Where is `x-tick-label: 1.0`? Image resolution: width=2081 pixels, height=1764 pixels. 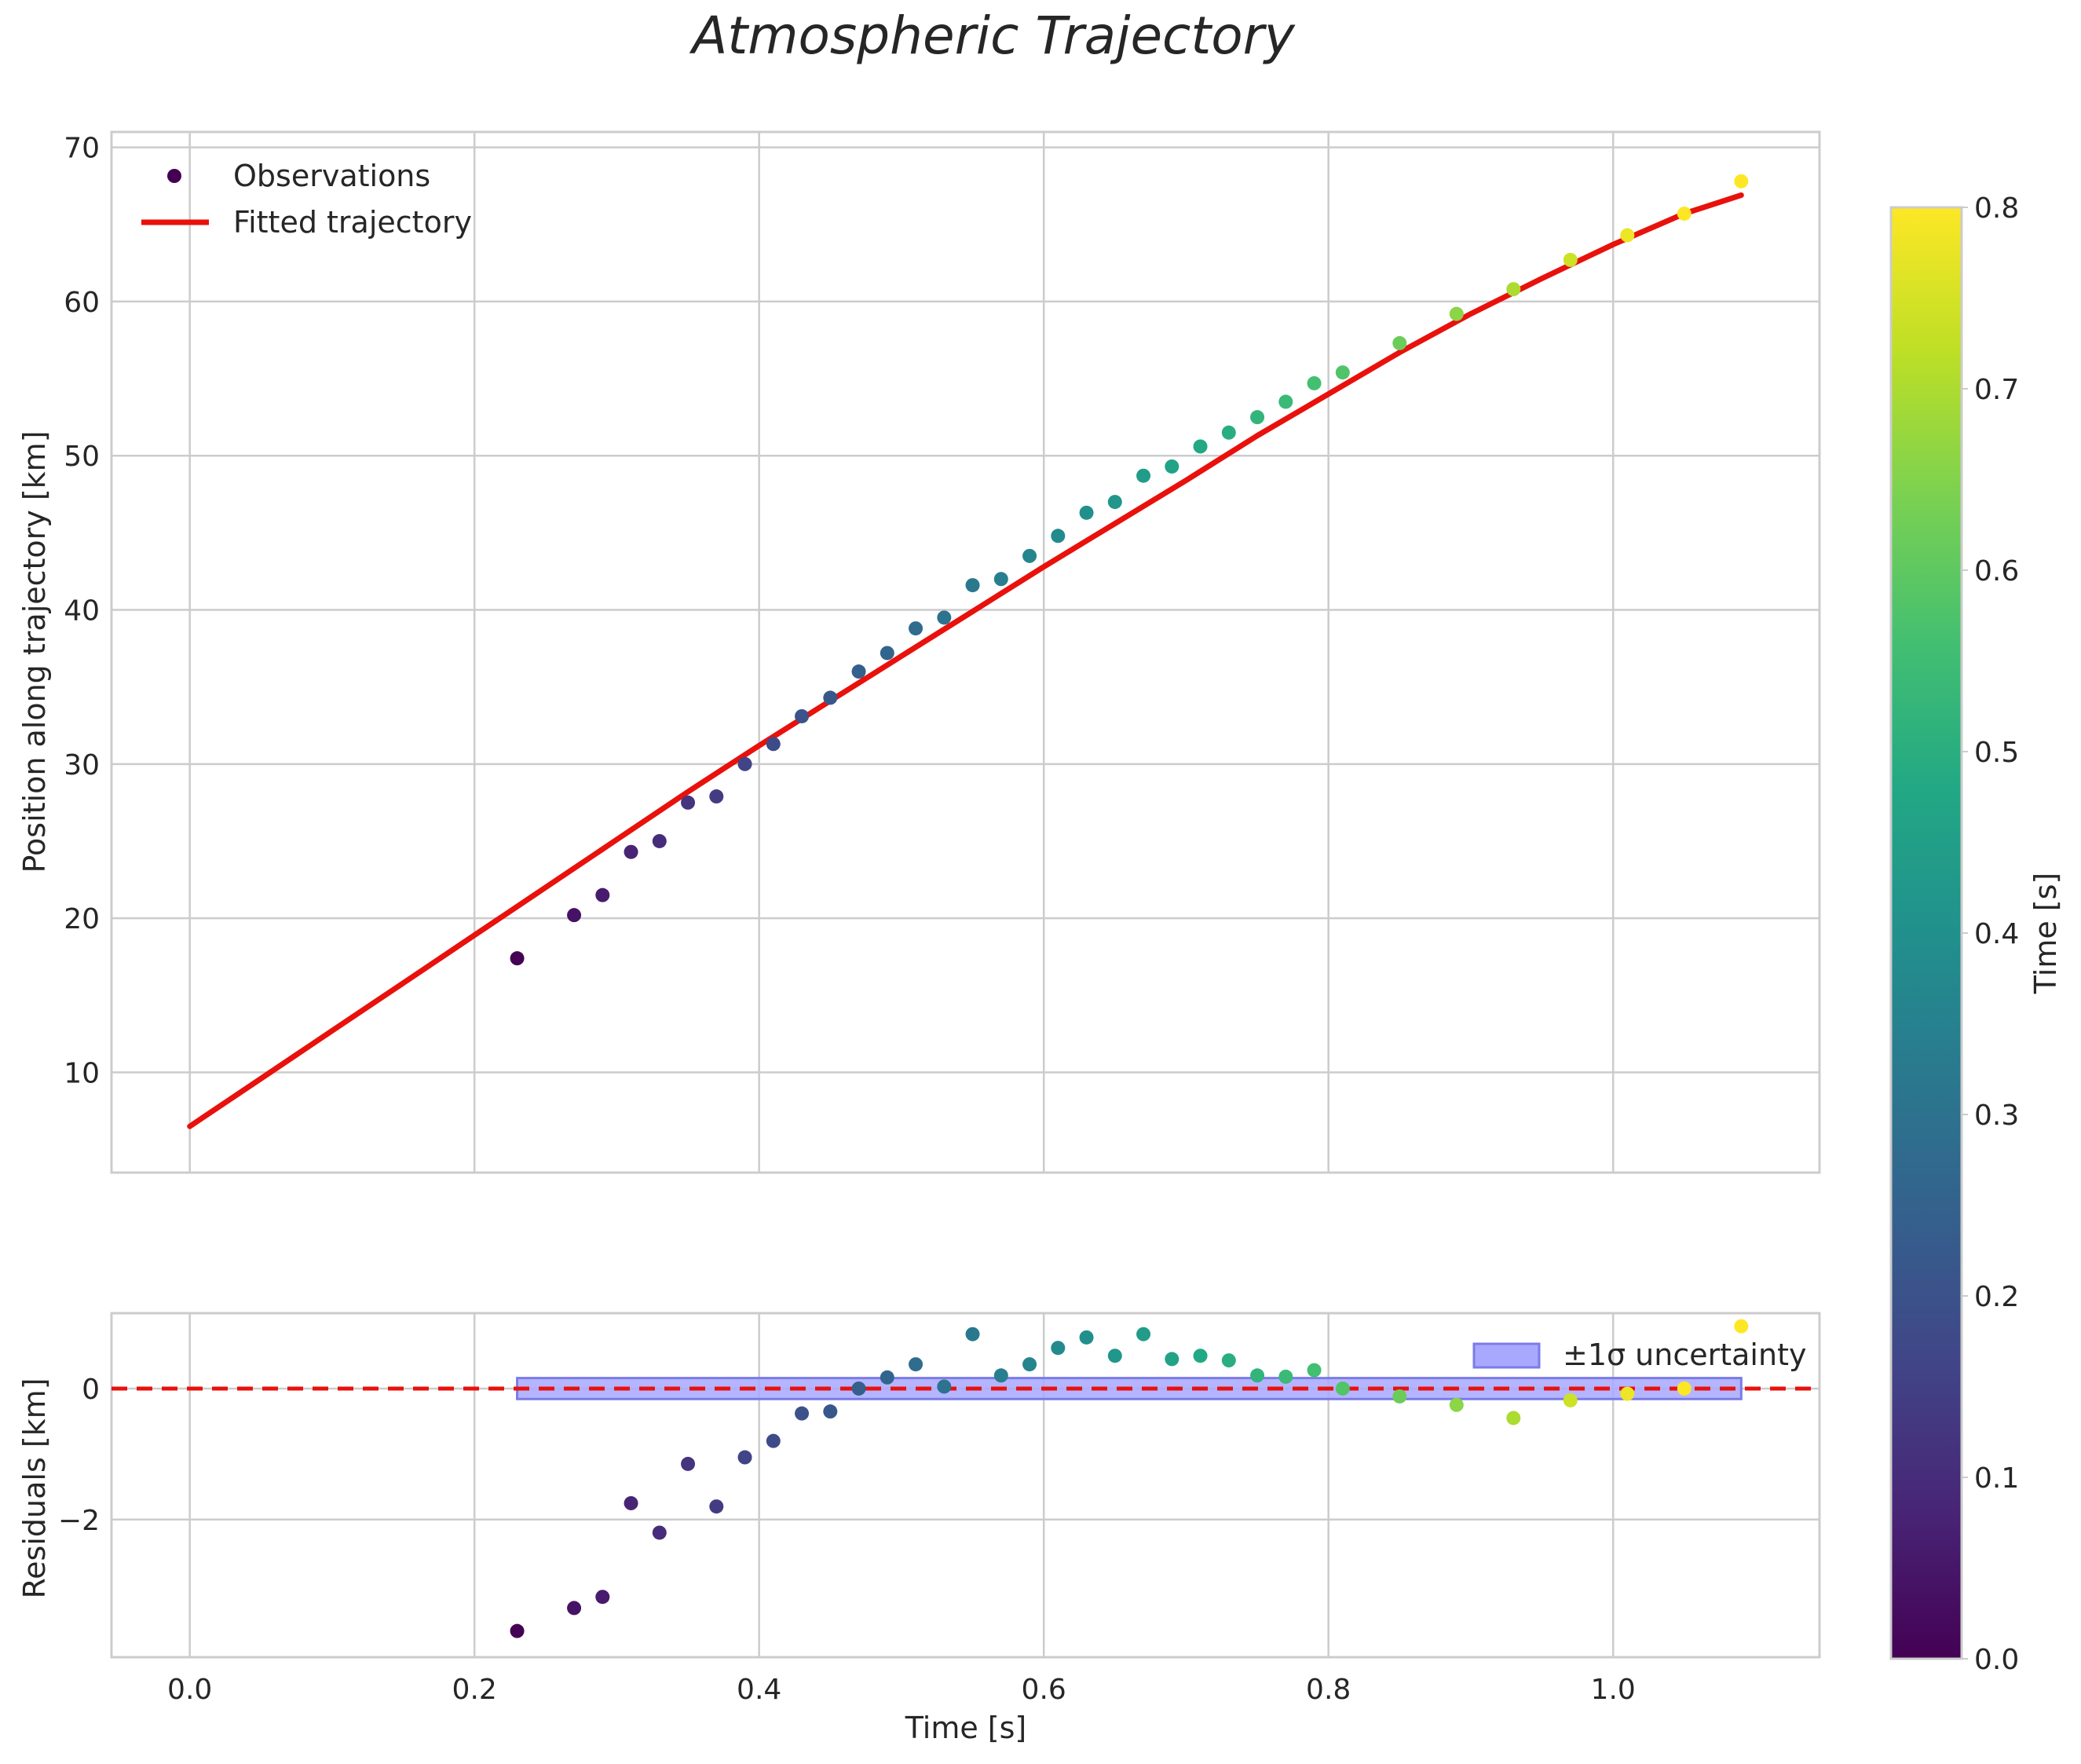 x-tick-label: 1.0 is located at coordinates (1613, 1690).